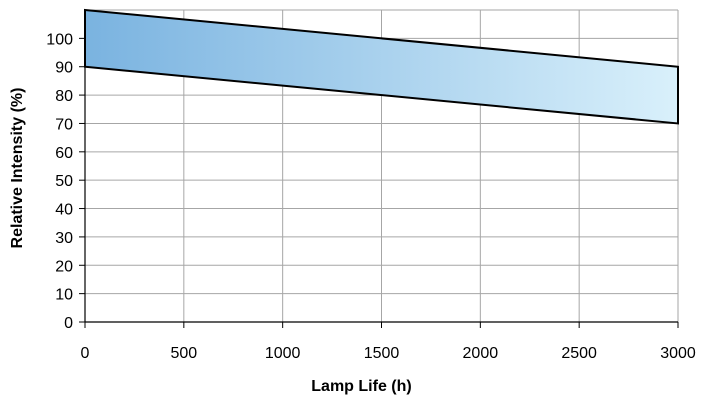 This screenshot has height=404, width=702. I want to click on x-tick-label: 0, so click(85, 353).